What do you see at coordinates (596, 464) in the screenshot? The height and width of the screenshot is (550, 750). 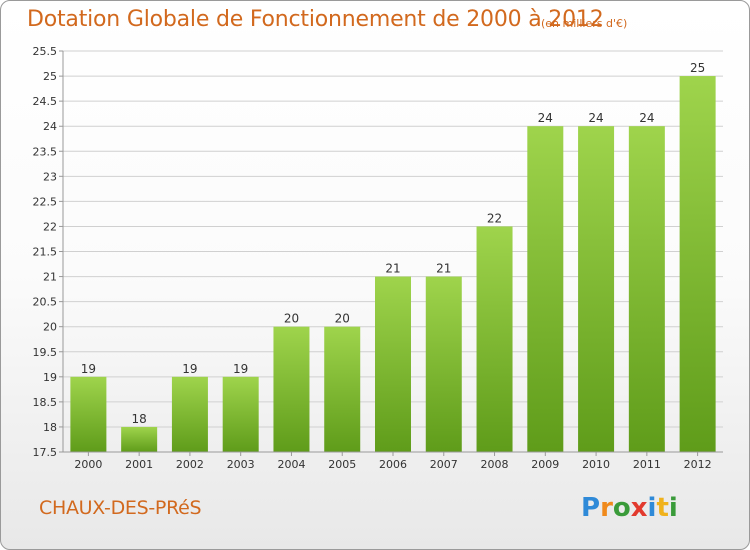 I see `x-tick-label: 2010` at bounding box center [596, 464].